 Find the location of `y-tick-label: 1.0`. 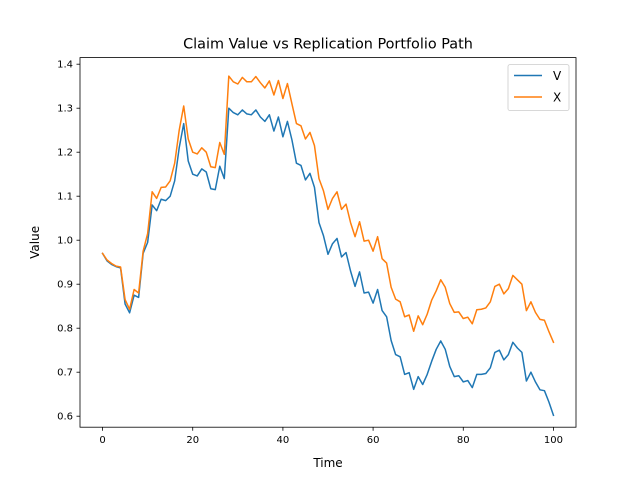

y-tick-label: 1.0 is located at coordinates (65, 241).